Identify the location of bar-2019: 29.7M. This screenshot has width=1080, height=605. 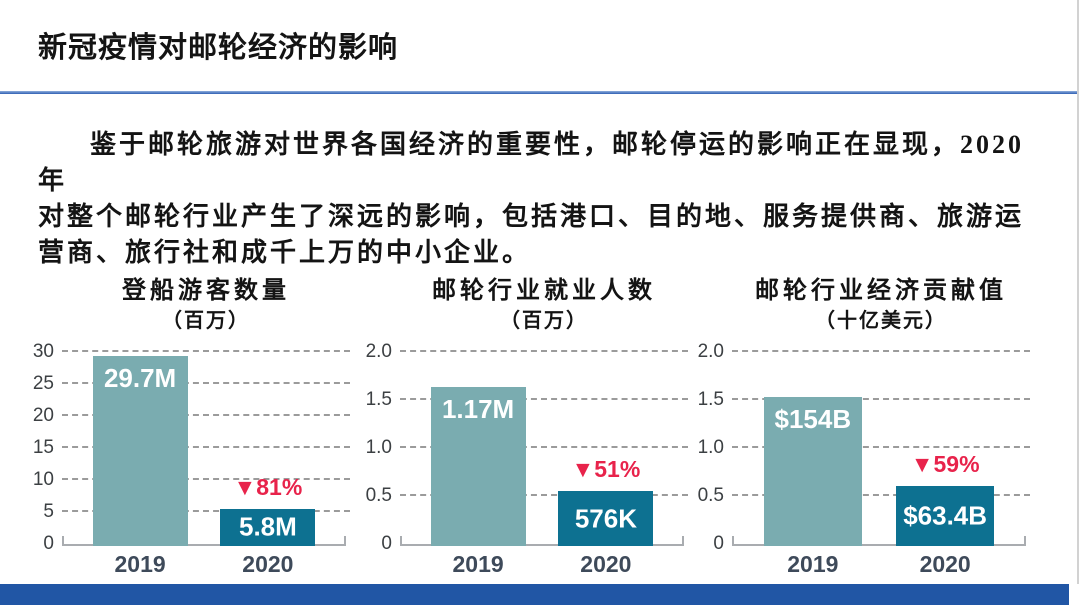
(140, 450).